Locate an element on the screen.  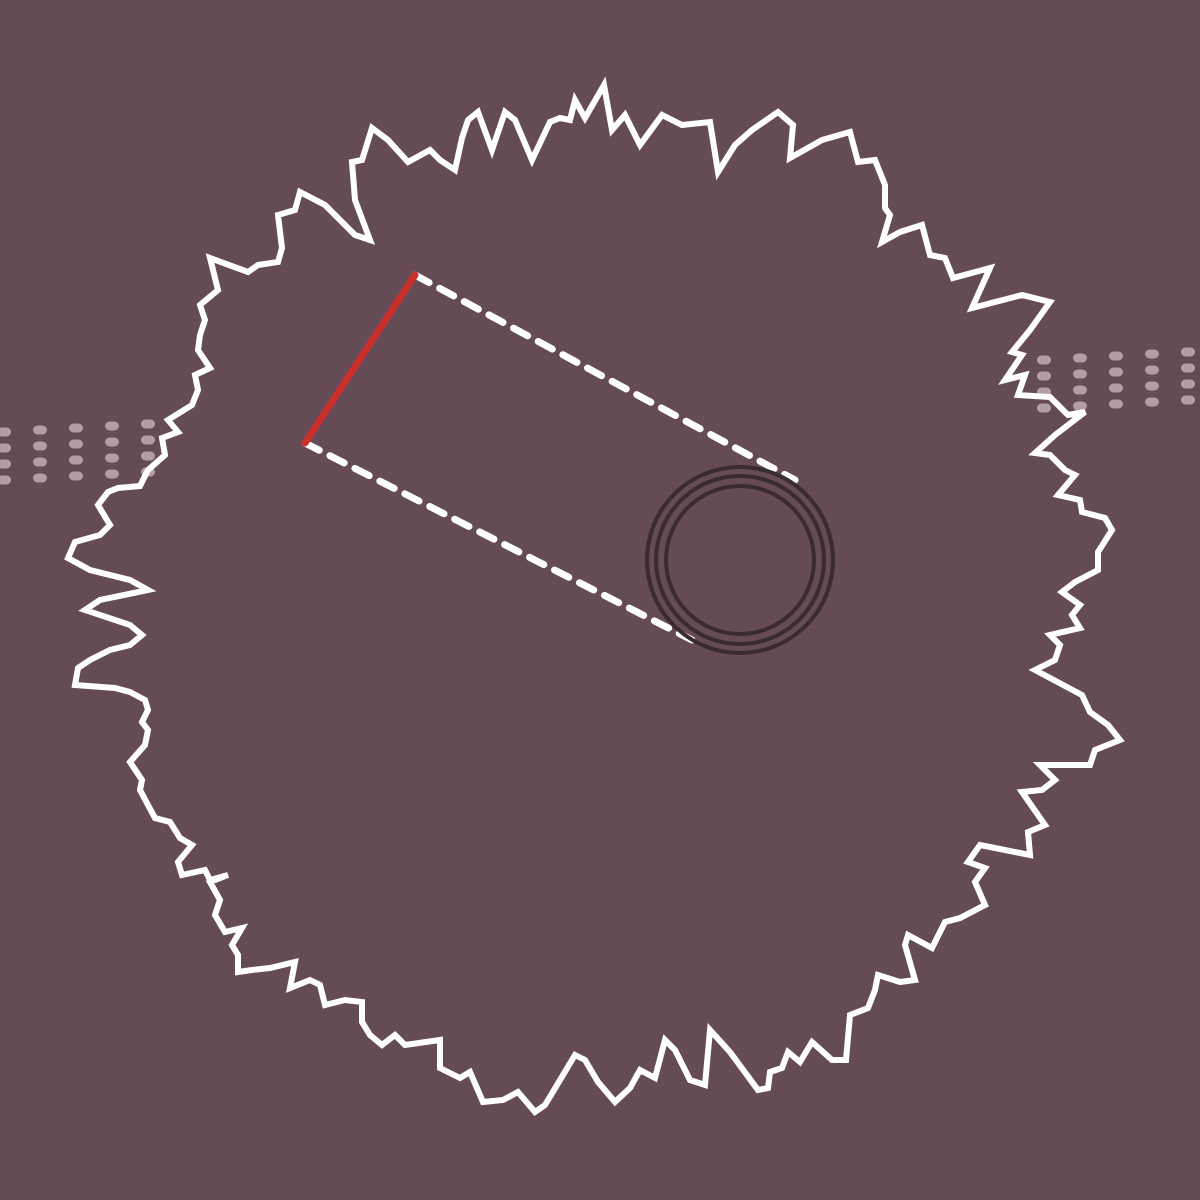
aim-line-upper is located at coordinates (605, 377).